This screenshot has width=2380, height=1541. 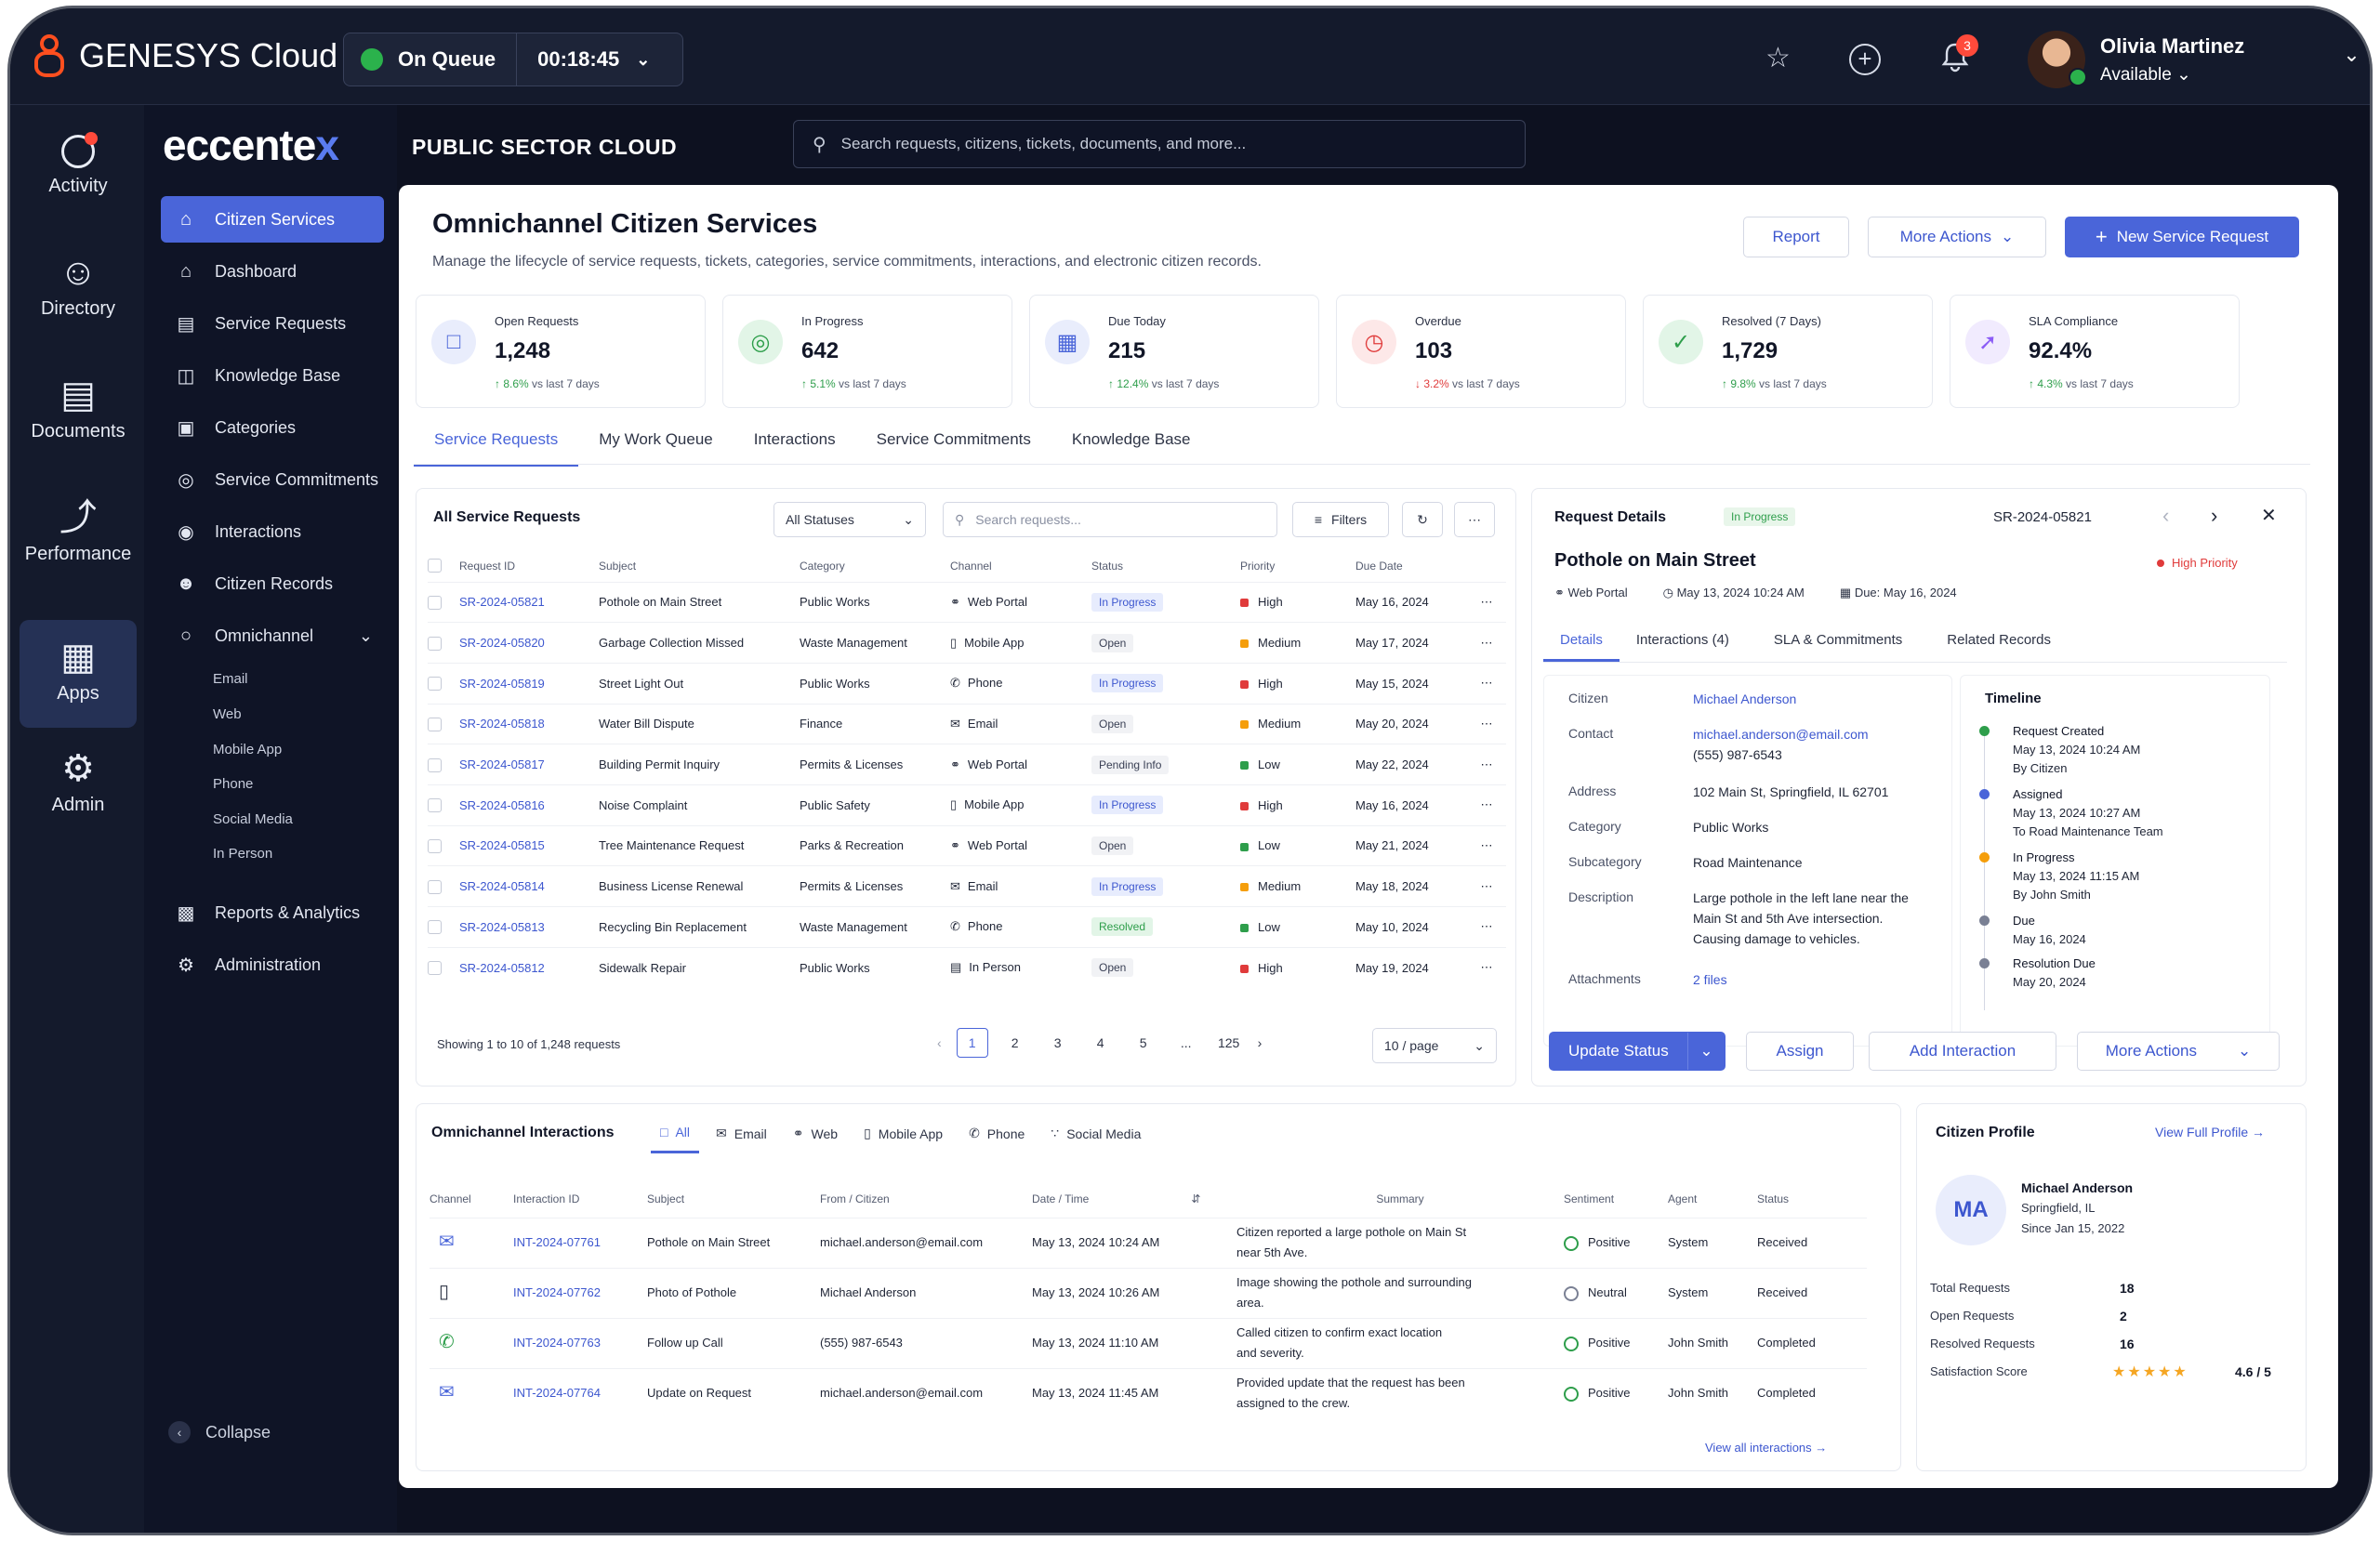 What do you see at coordinates (529, 723) in the screenshot?
I see `request-id-link: SR-2024-05818` at bounding box center [529, 723].